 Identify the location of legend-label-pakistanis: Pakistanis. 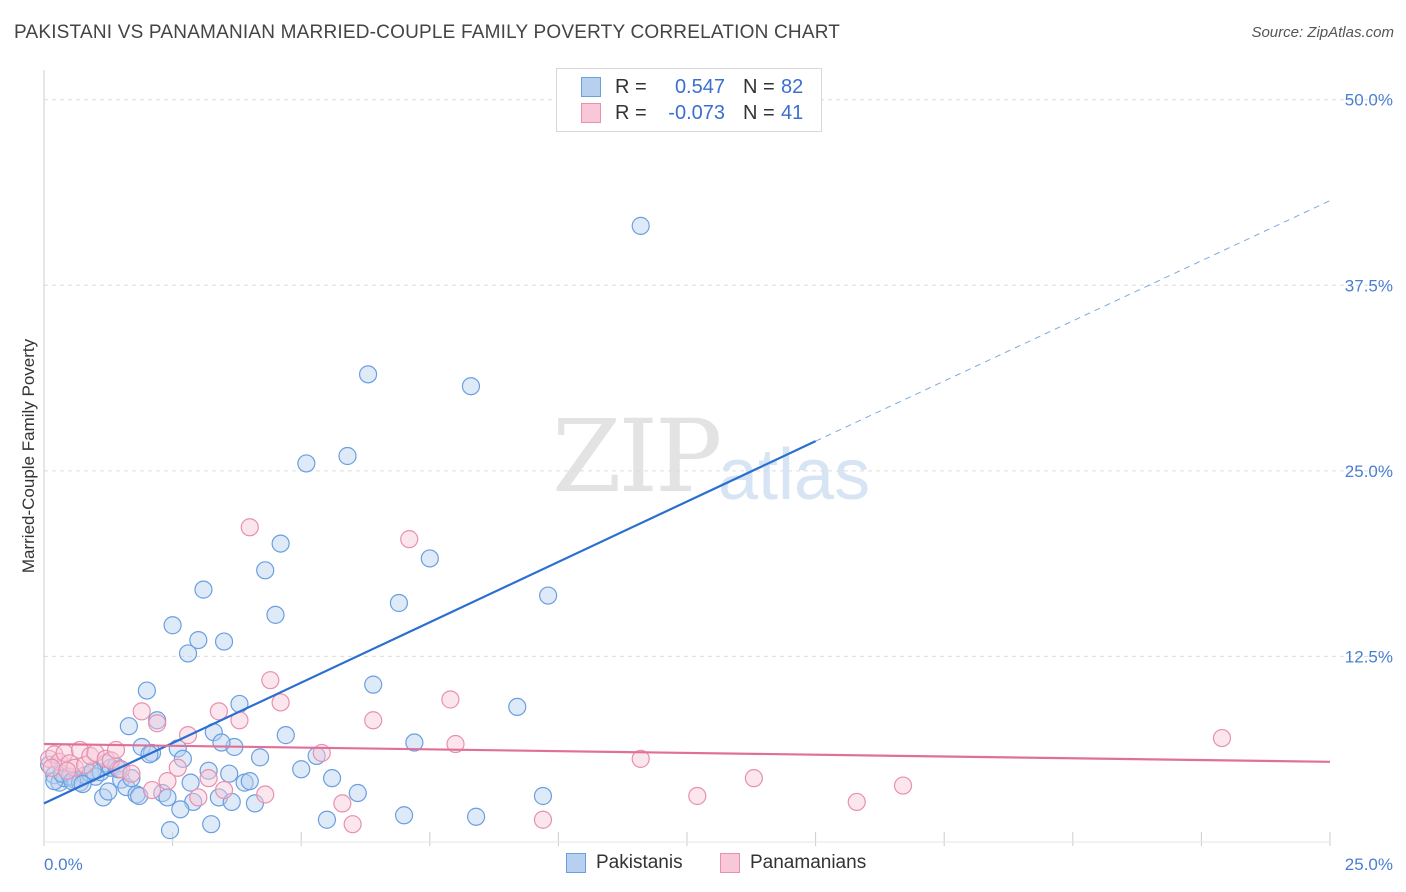
(639, 862).